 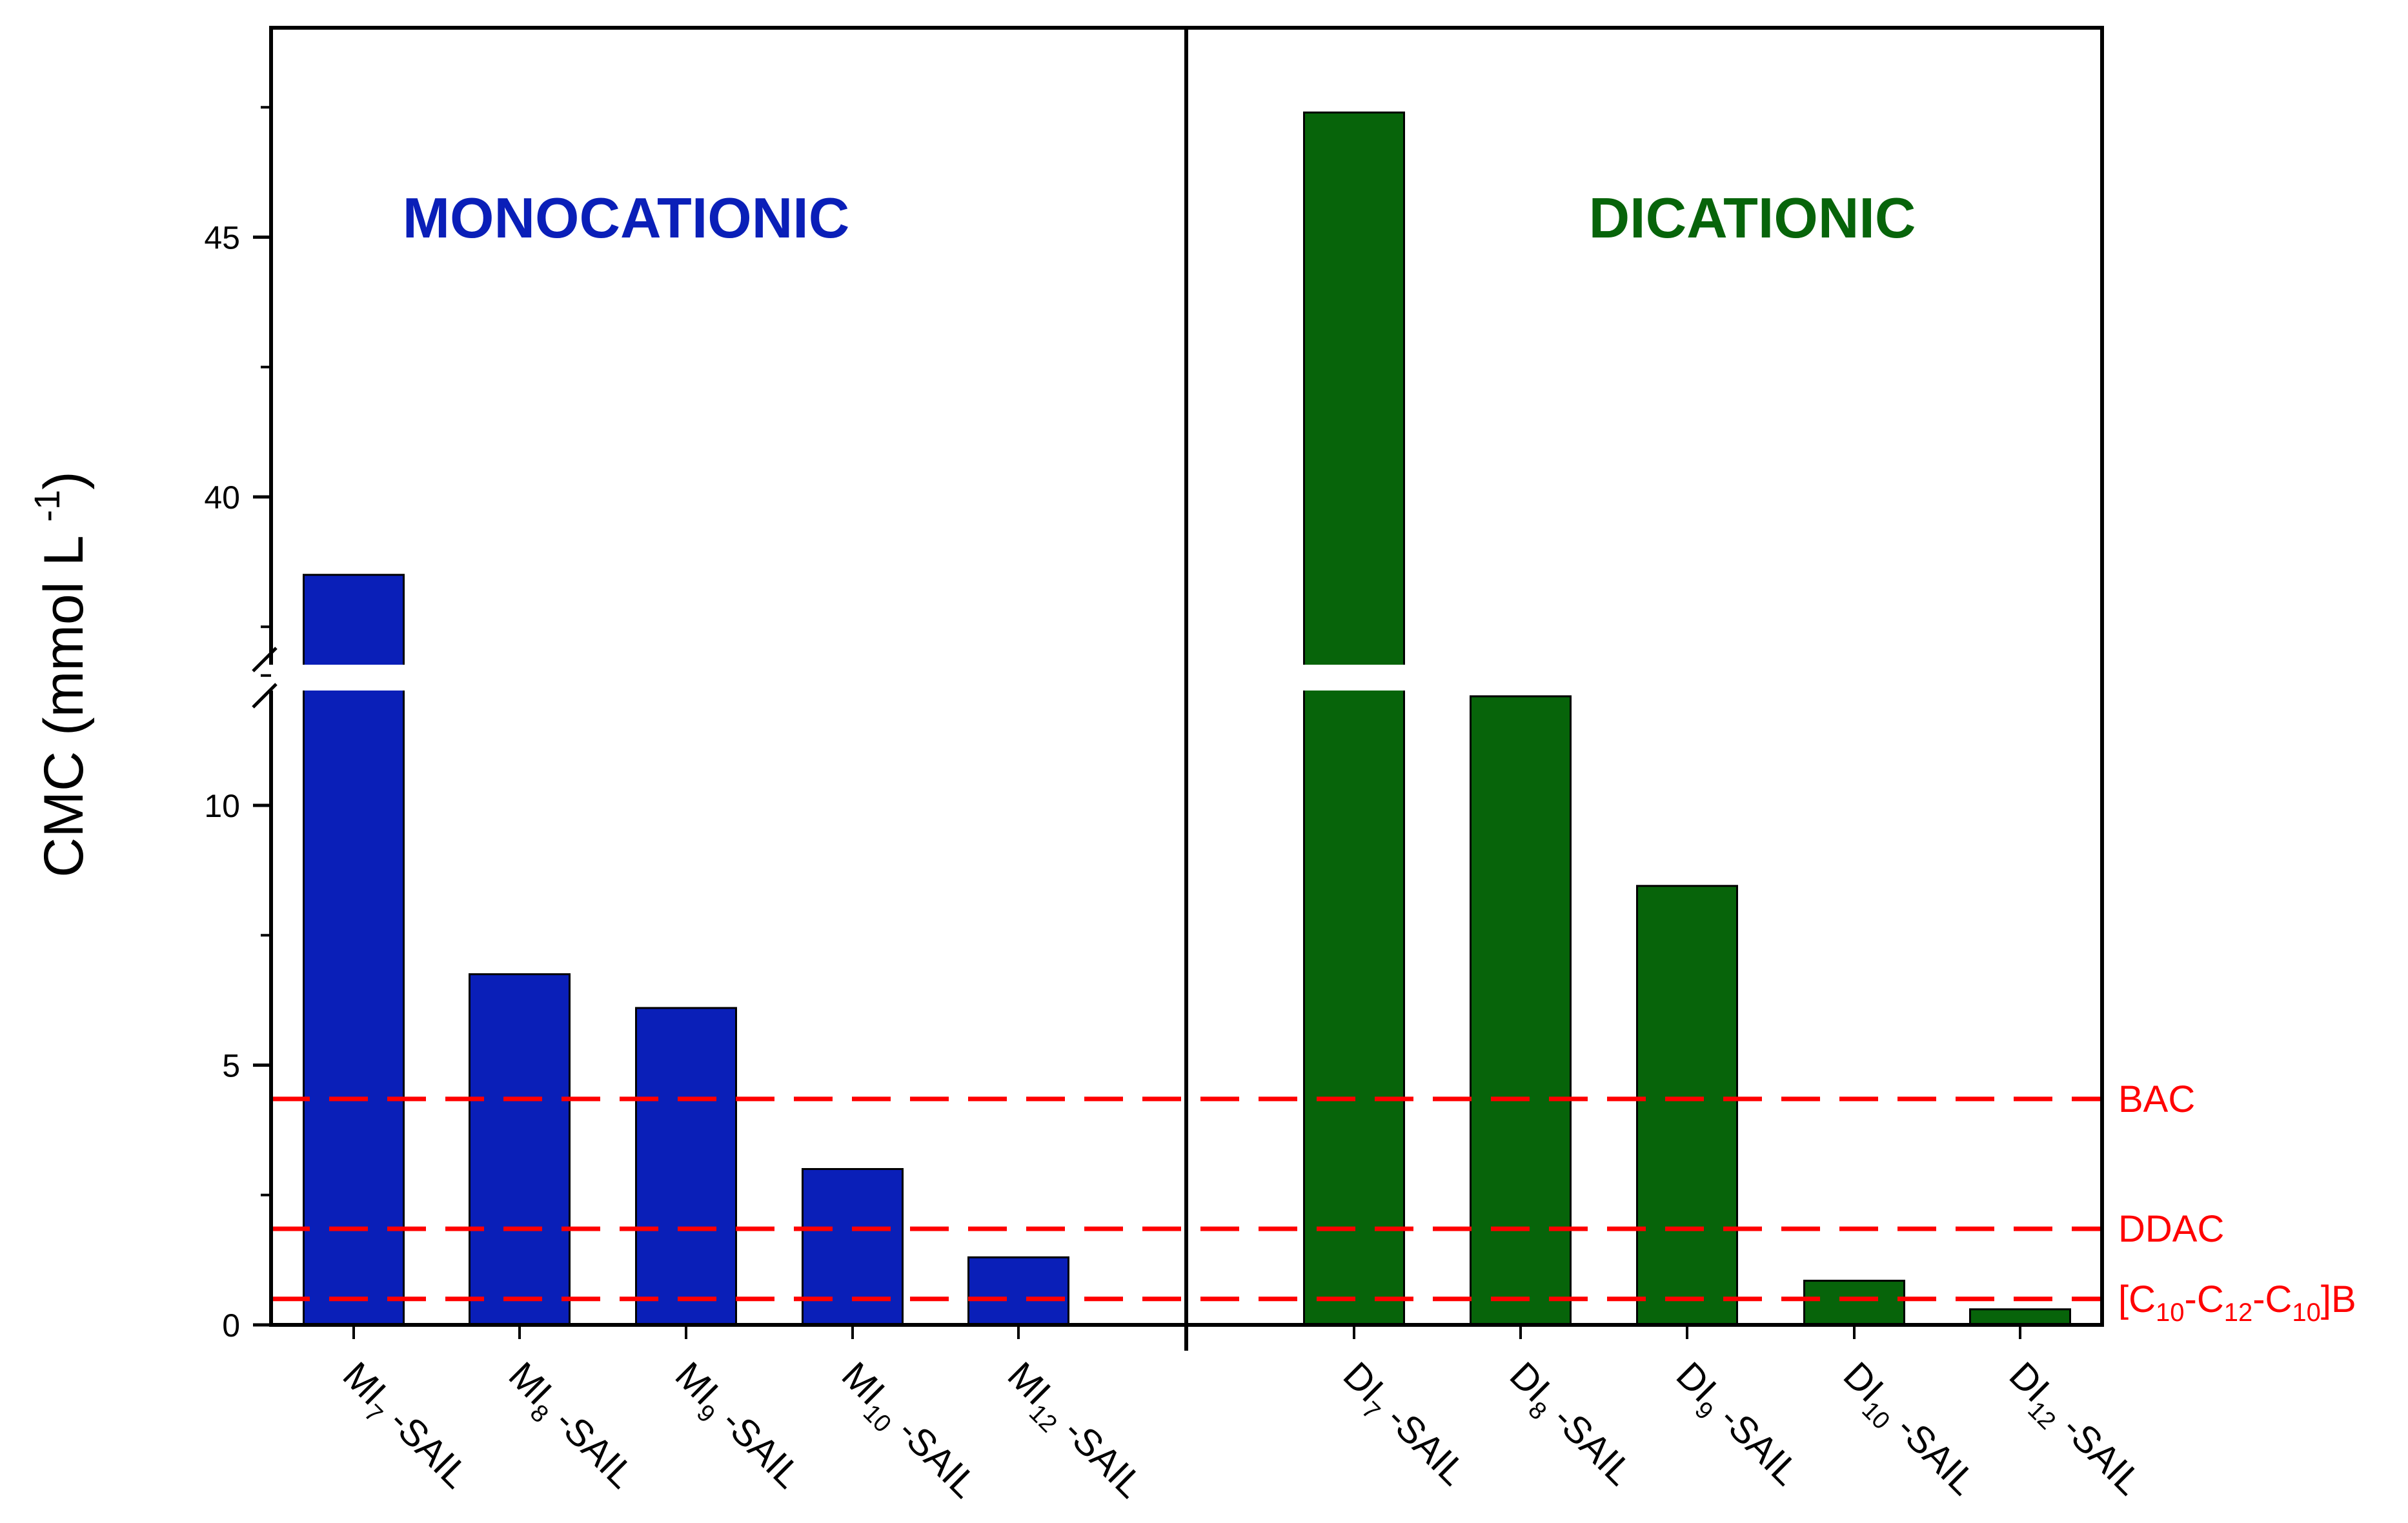 I want to click on bar-mi10, so click(x=853, y=1247).